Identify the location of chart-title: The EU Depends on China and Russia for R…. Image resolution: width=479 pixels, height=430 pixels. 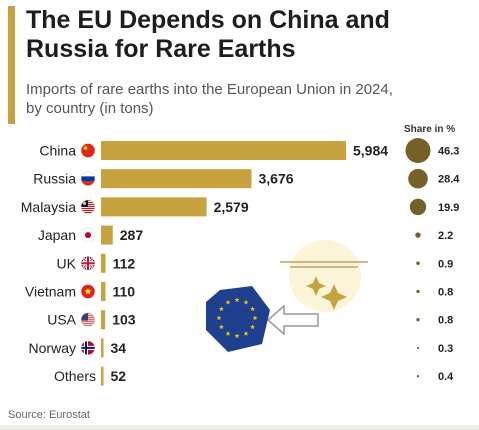
(208, 34).